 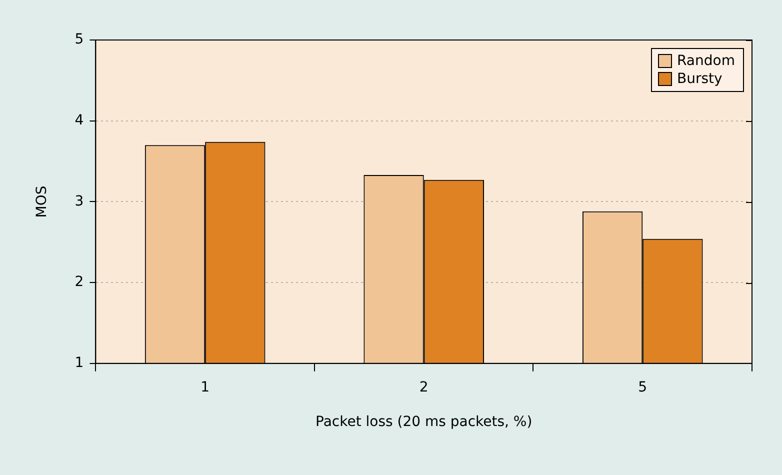 I want to click on y-tick-label: 1, so click(x=79, y=363).